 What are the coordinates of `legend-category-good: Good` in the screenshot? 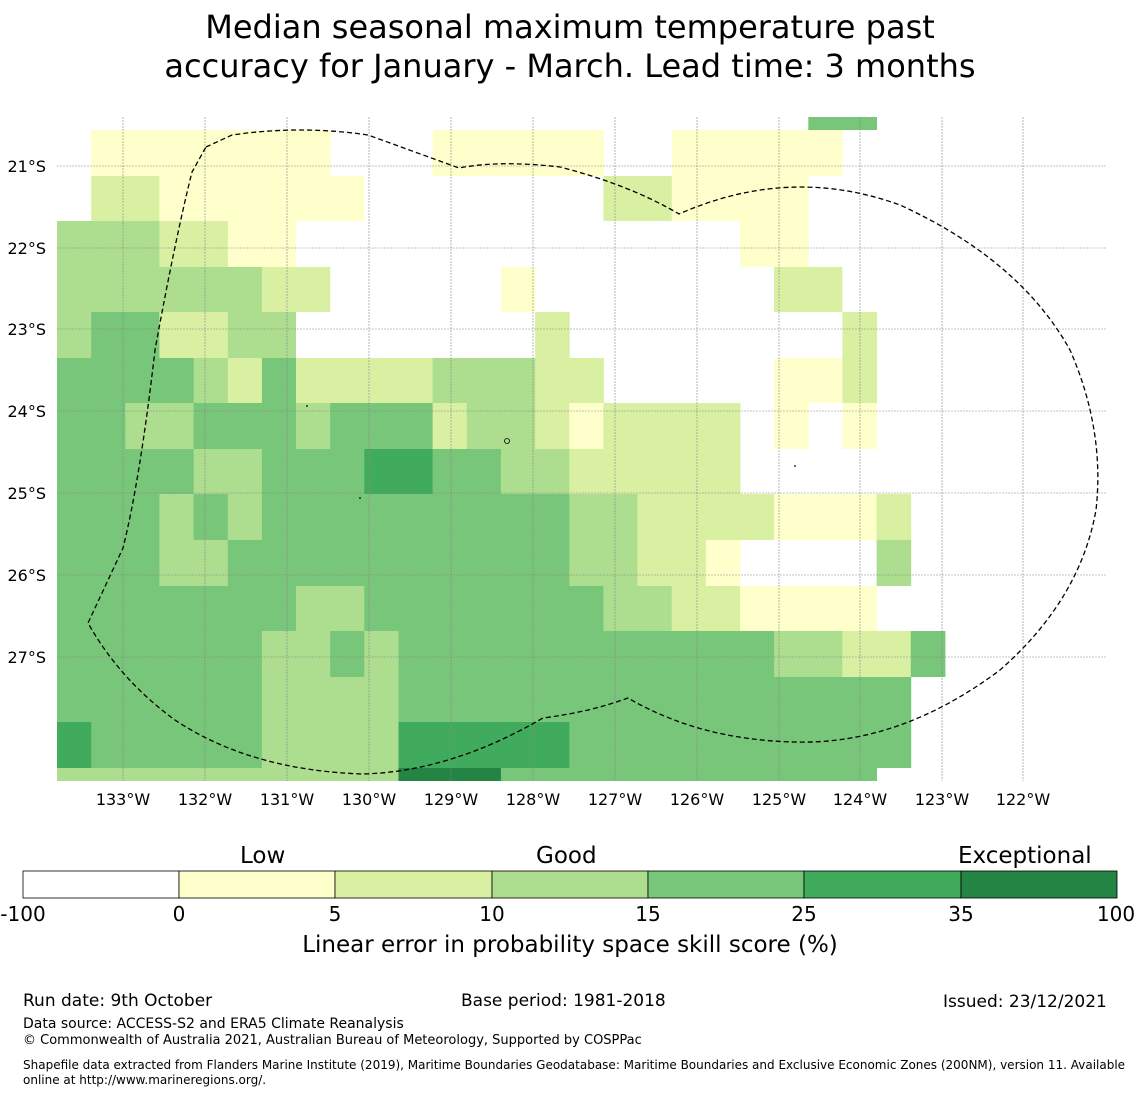 It's located at (566, 856).